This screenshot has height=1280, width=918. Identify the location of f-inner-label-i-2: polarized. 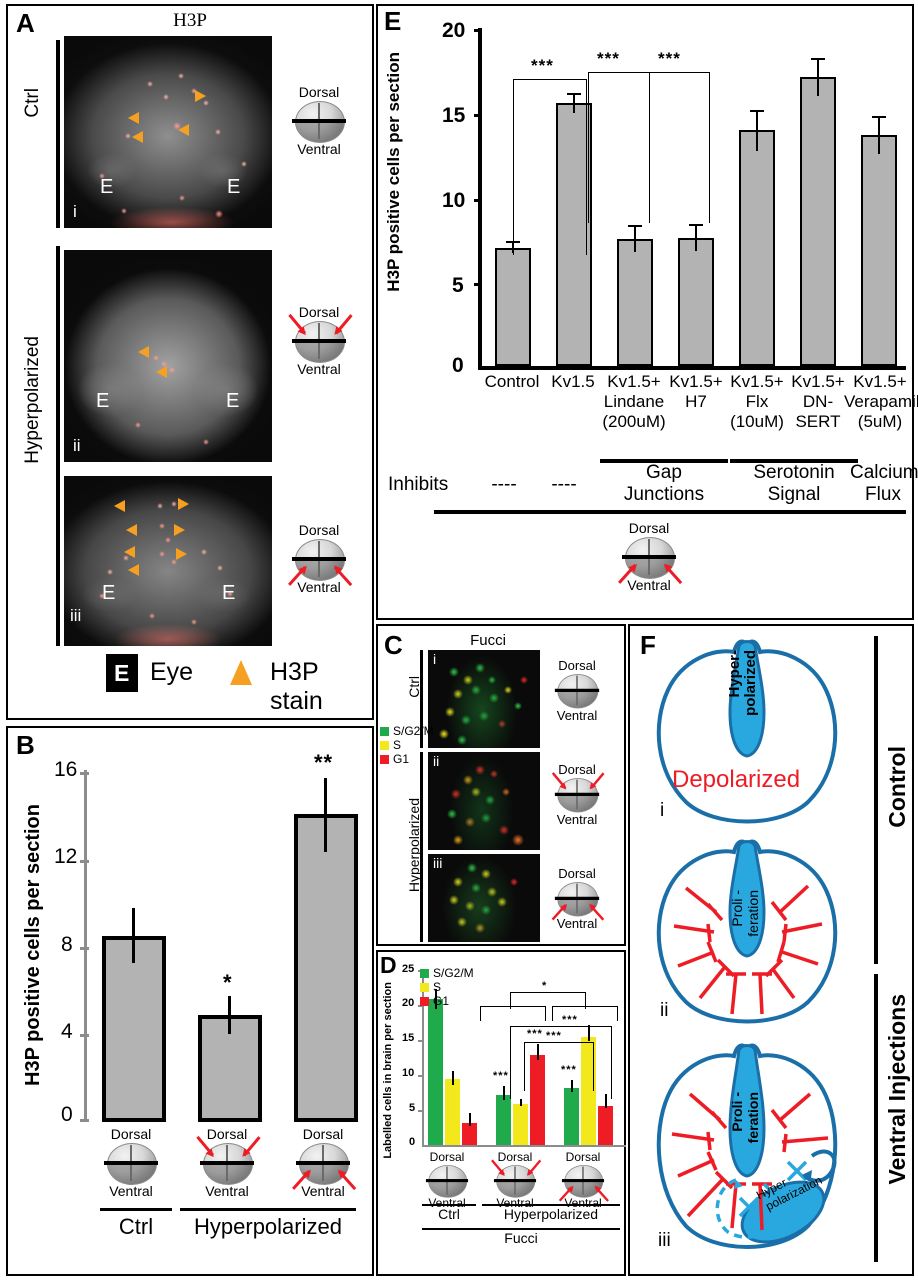
(750, 683).